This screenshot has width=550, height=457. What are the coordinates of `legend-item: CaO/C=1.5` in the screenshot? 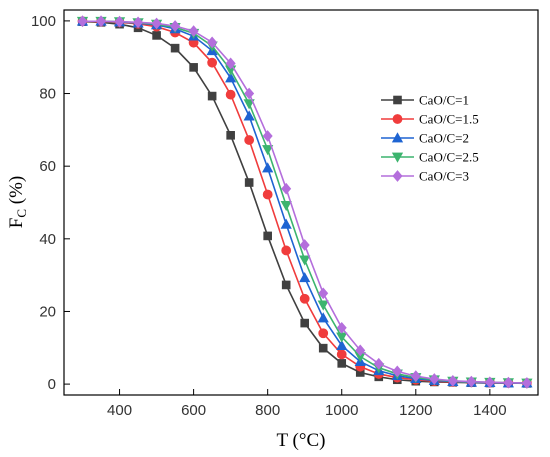 It's located at (430, 119).